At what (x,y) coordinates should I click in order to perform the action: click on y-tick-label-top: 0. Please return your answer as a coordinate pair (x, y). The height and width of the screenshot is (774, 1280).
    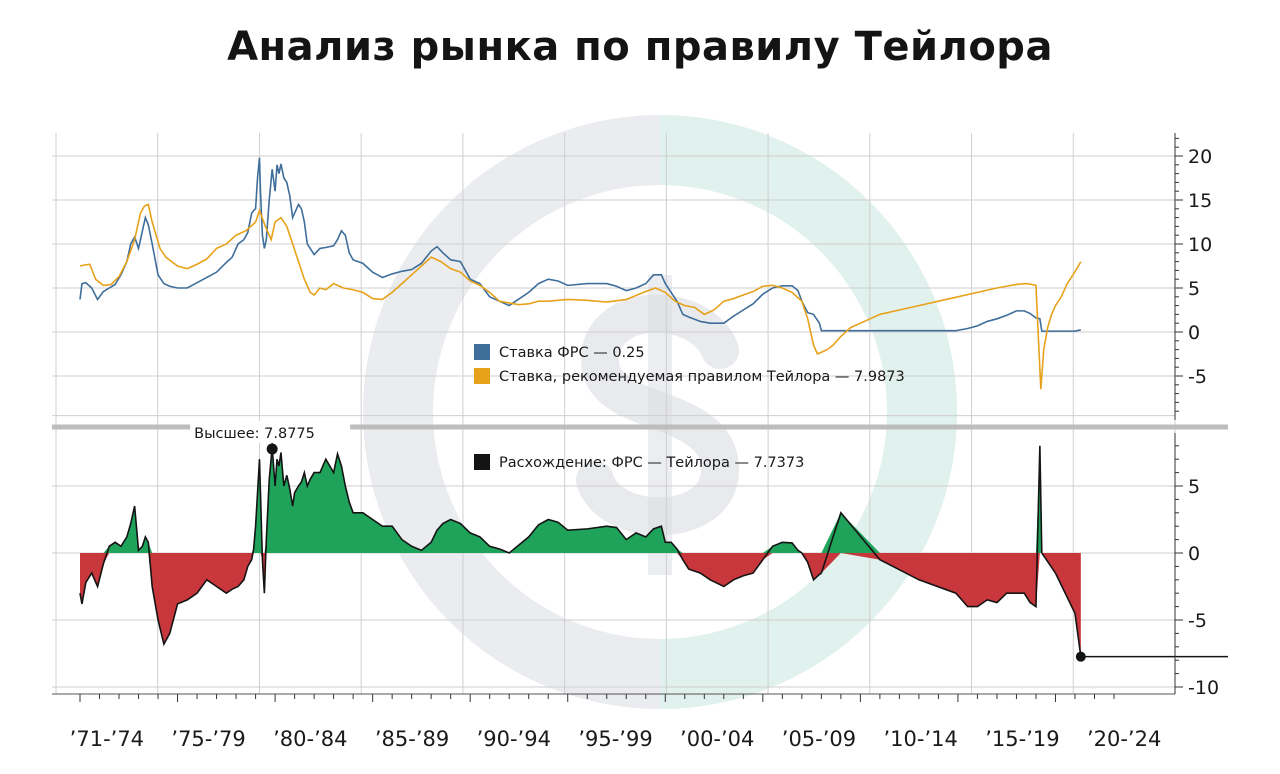
    Looking at the image, I should click on (1194, 333).